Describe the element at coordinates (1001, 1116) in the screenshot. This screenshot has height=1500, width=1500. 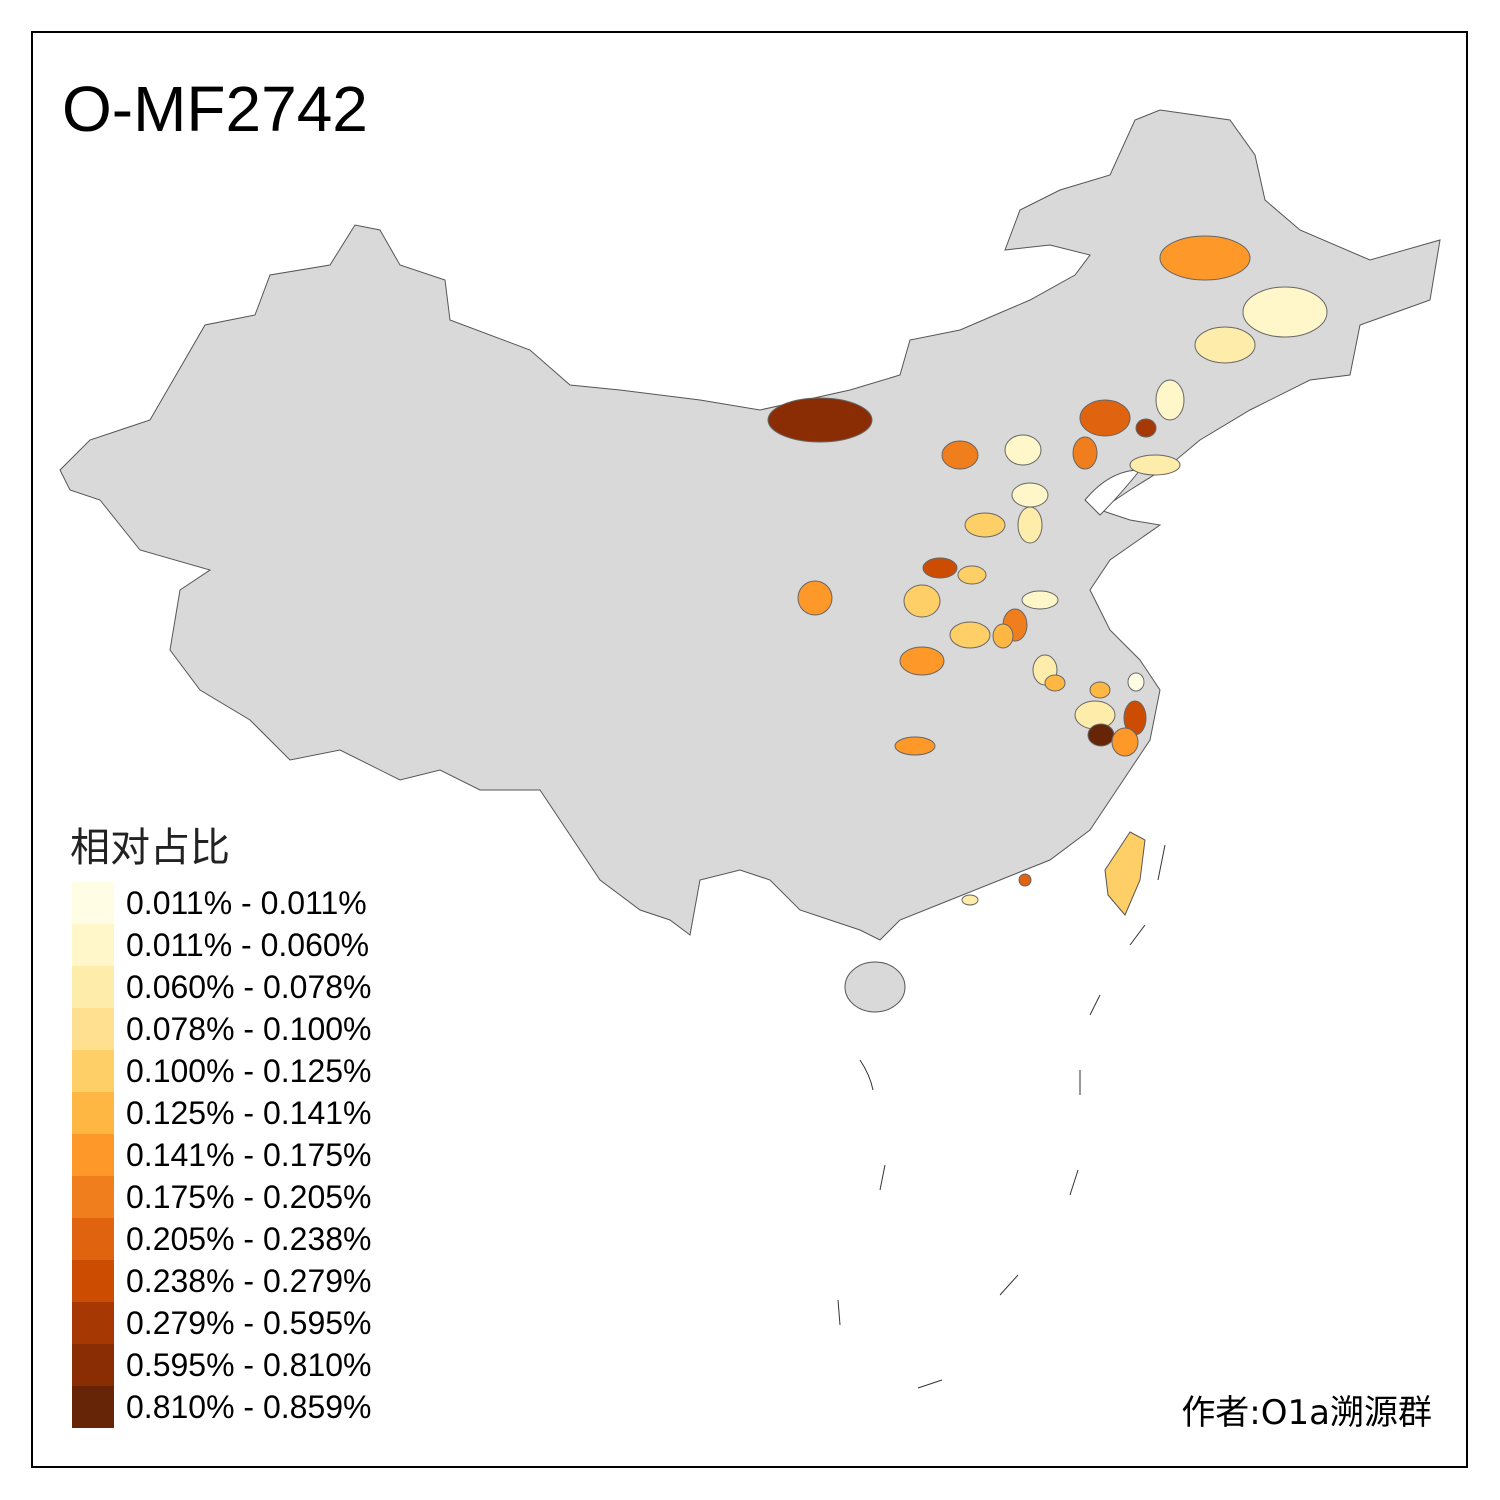
I see `south-sea-islands` at that location.